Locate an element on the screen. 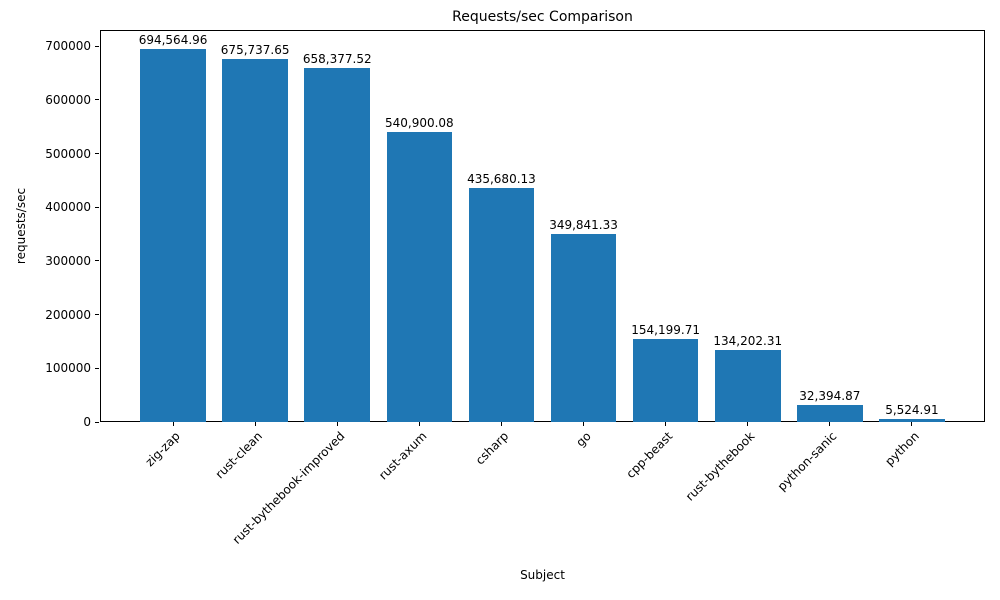  x-tick-label-text: rust-axum is located at coordinates (402, 456).